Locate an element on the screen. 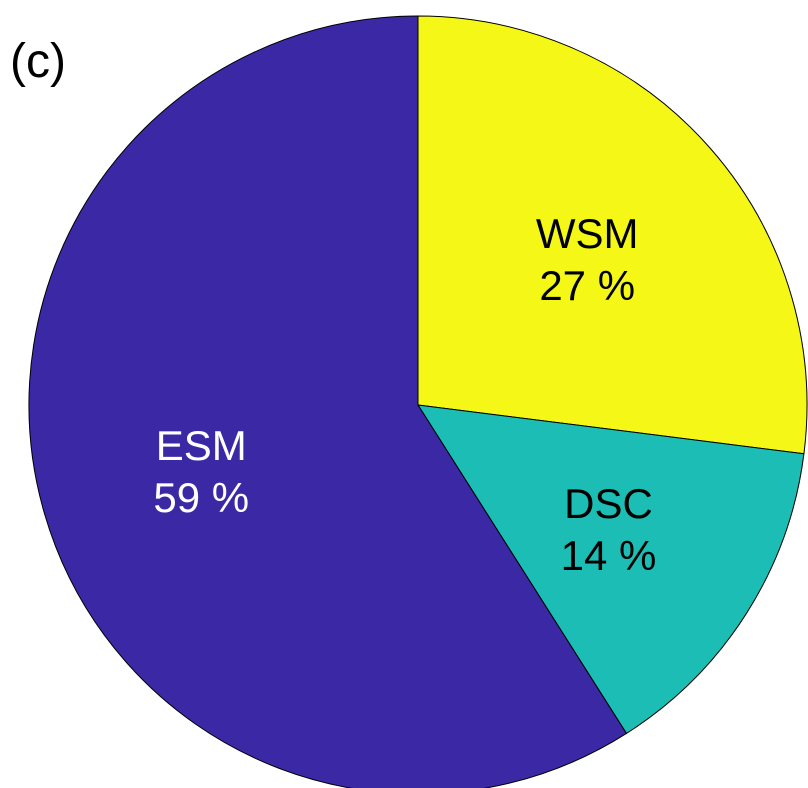 This screenshot has width=808, height=788. slice-name-dsc: DSC is located at coordinates (608, 503).